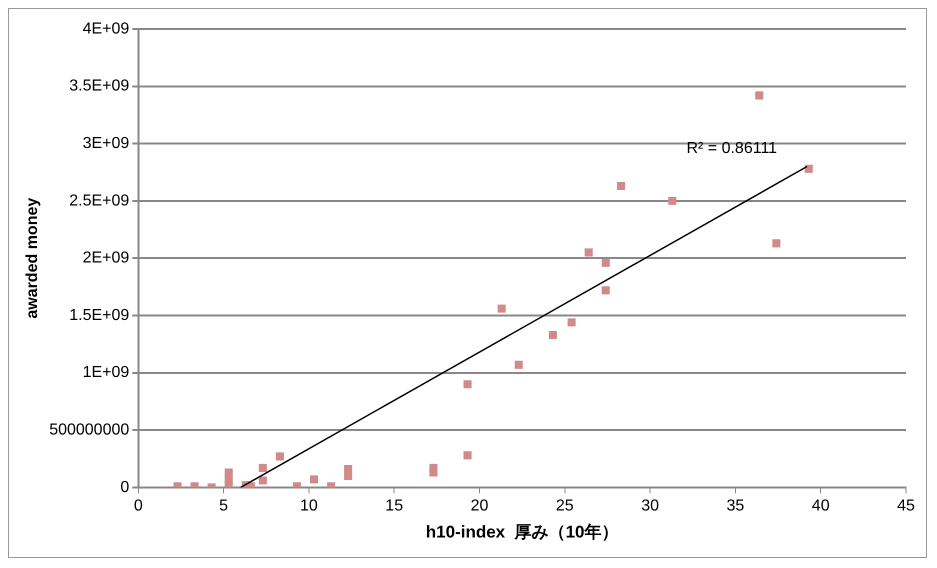  What do you see at coordinates (522, 532) in the screenshot?
I see `x-axis-title: h10-index 厚み（10年）` at bounding box center [522, 532].